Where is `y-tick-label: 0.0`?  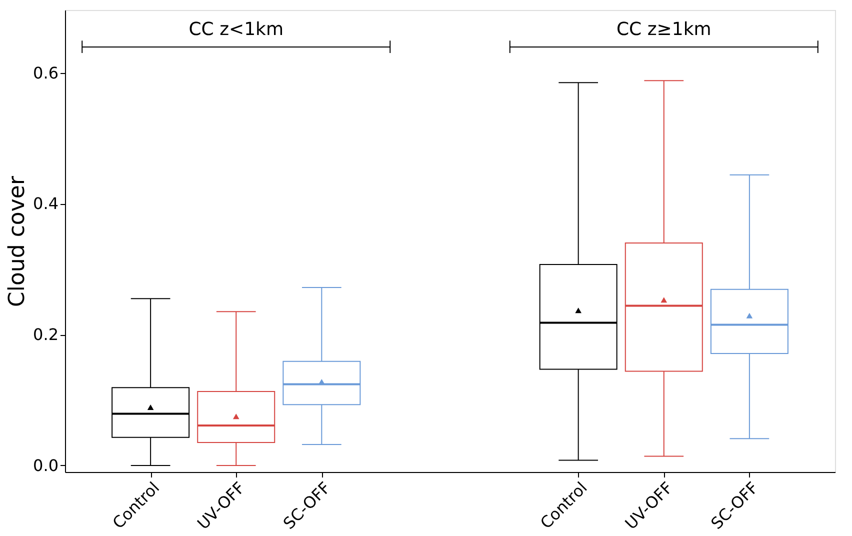 y-tick-label: 0.0 is located at coordinates (45, 465).